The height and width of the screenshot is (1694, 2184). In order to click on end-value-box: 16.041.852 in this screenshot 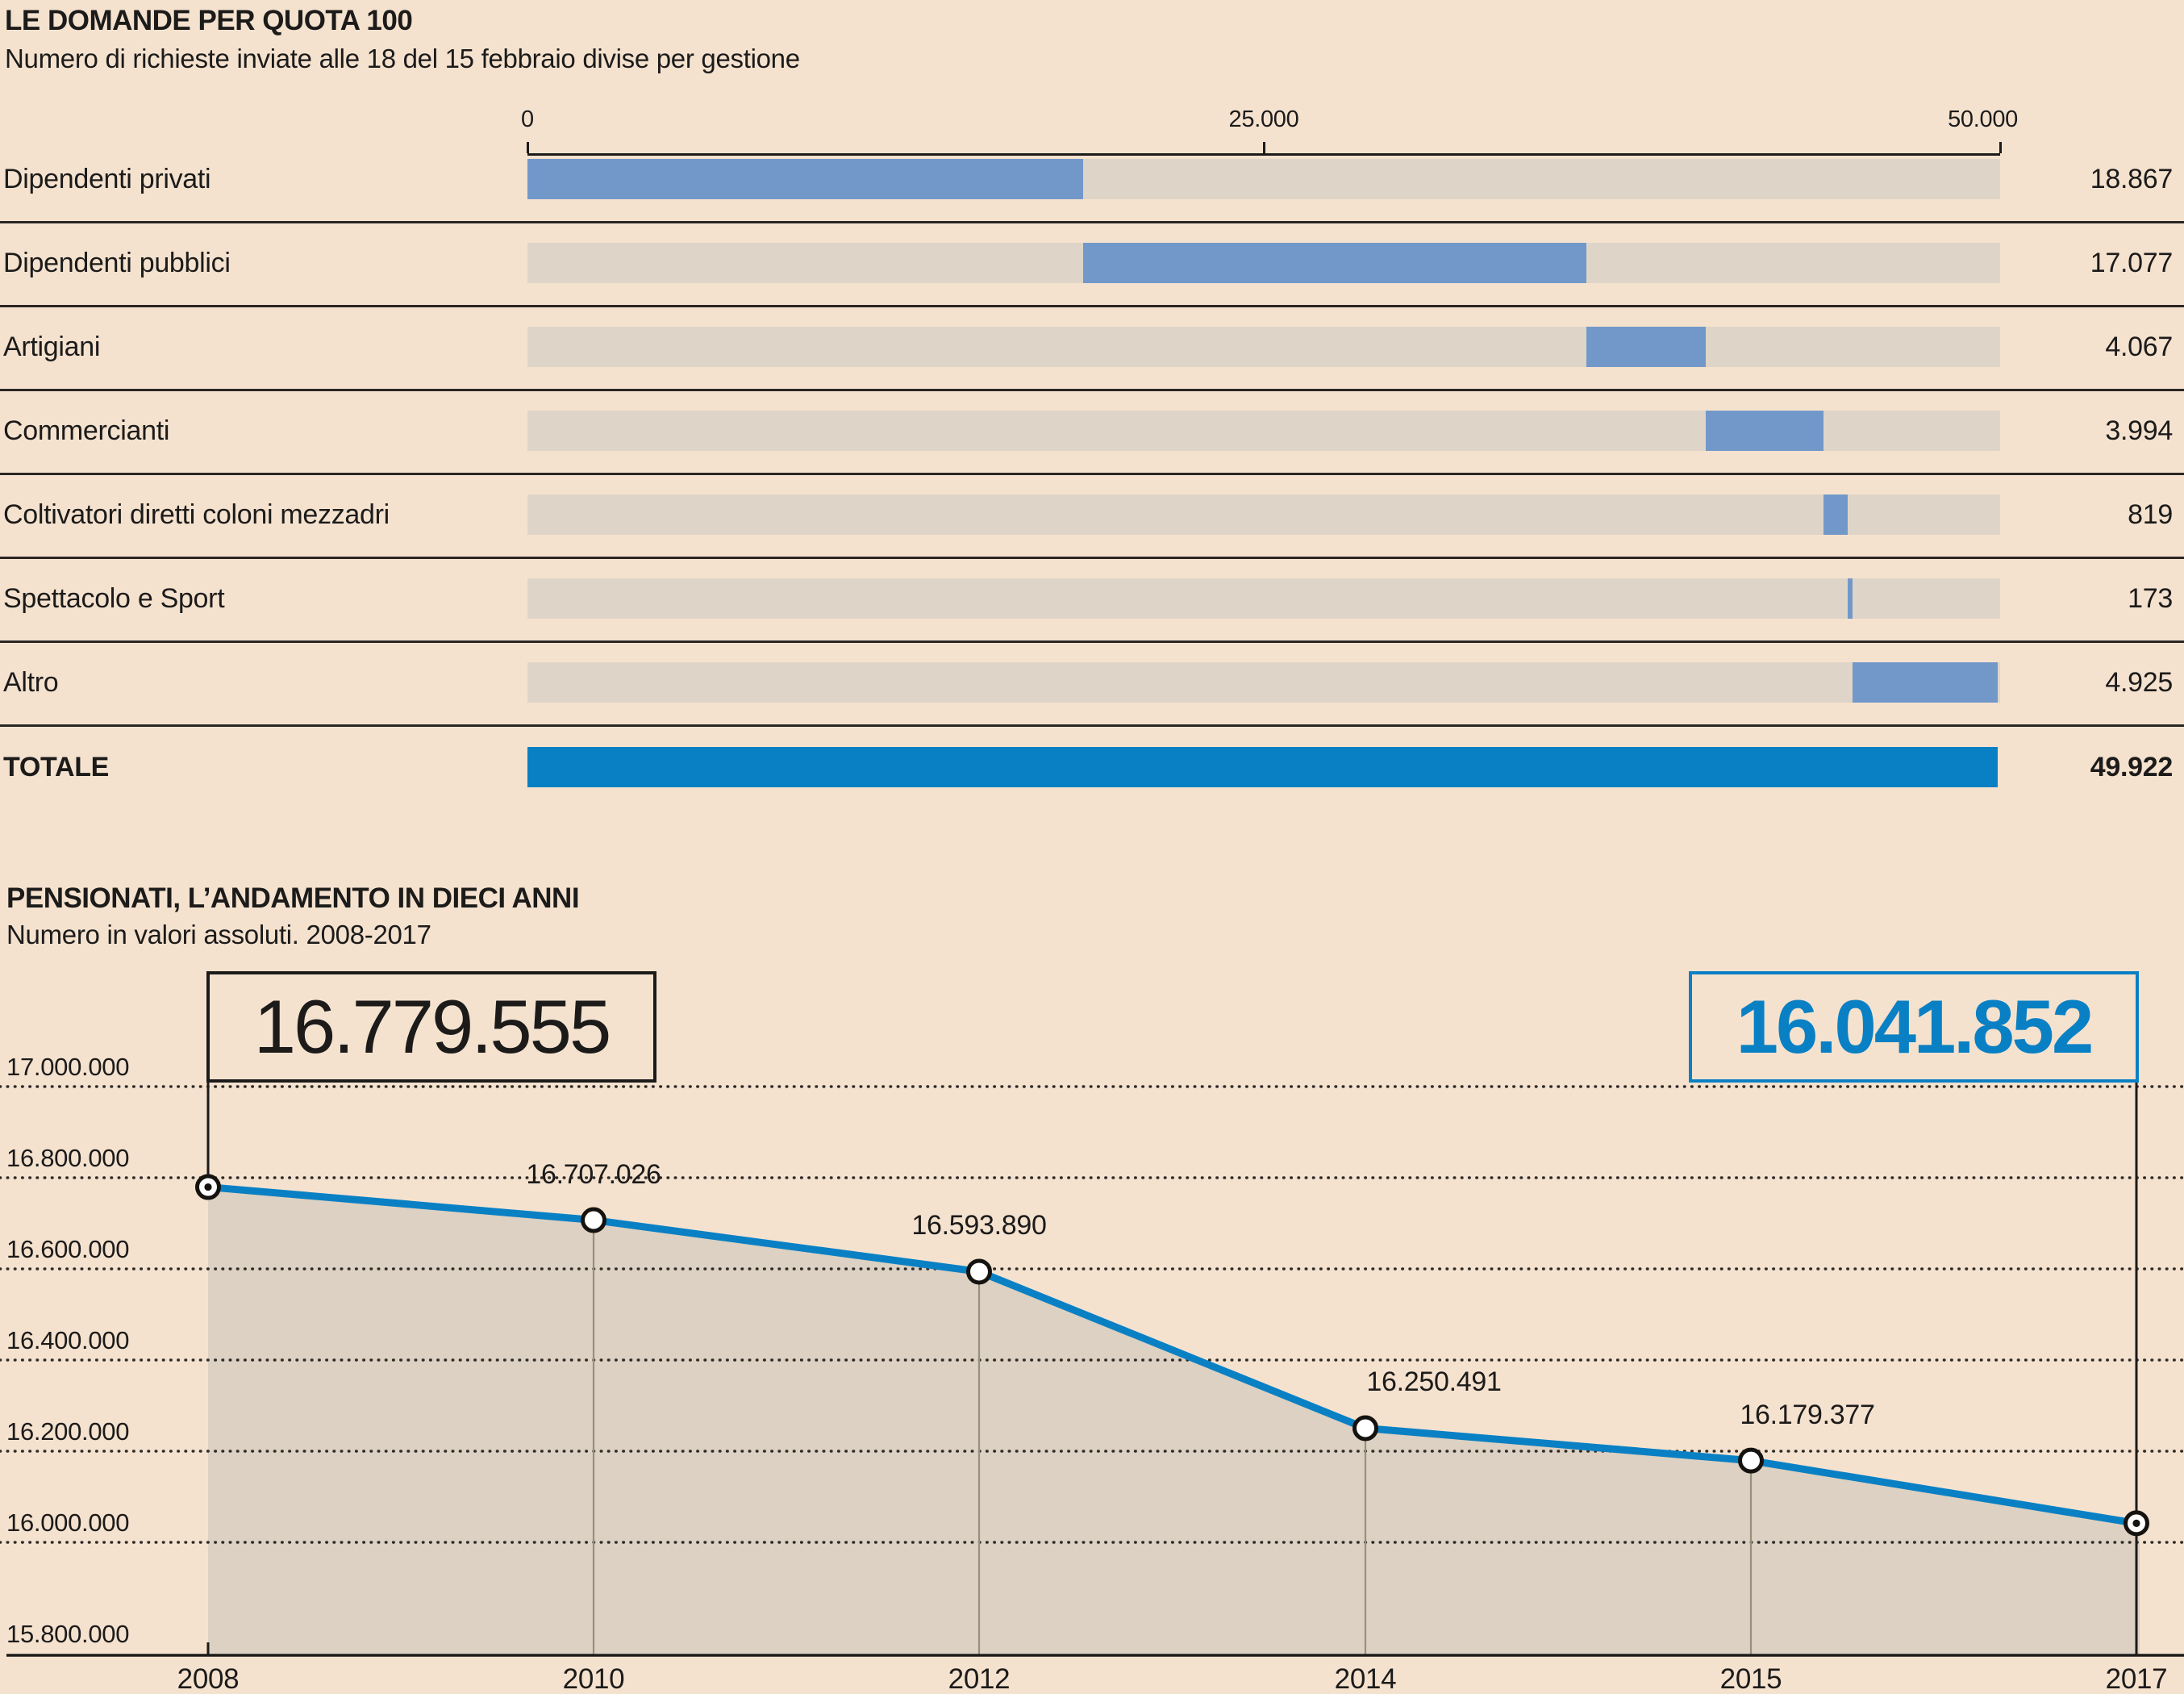, I will do `click(1914, 1027)`.